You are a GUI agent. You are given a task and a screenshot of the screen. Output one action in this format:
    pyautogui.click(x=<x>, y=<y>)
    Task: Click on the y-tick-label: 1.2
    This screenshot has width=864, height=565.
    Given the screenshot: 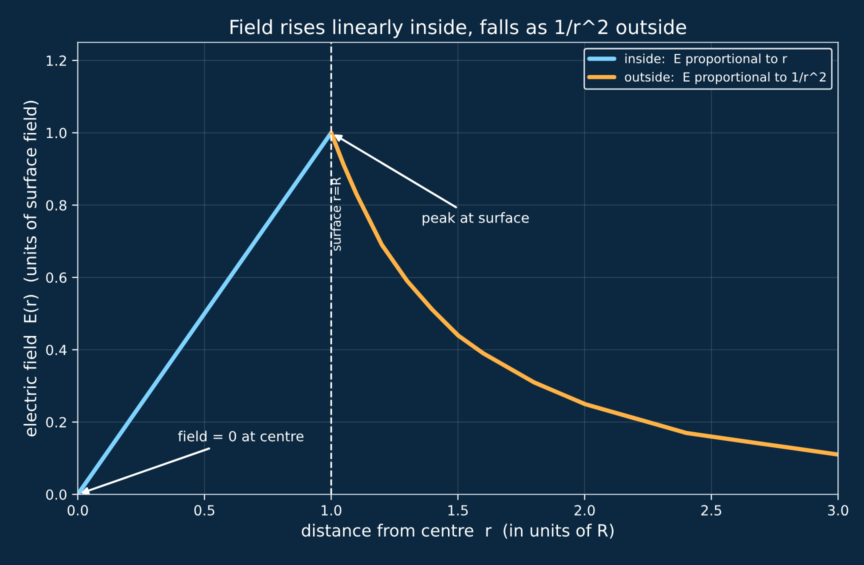 What is the action you would take?
    pyautogui.click(x=56, y=60)
    